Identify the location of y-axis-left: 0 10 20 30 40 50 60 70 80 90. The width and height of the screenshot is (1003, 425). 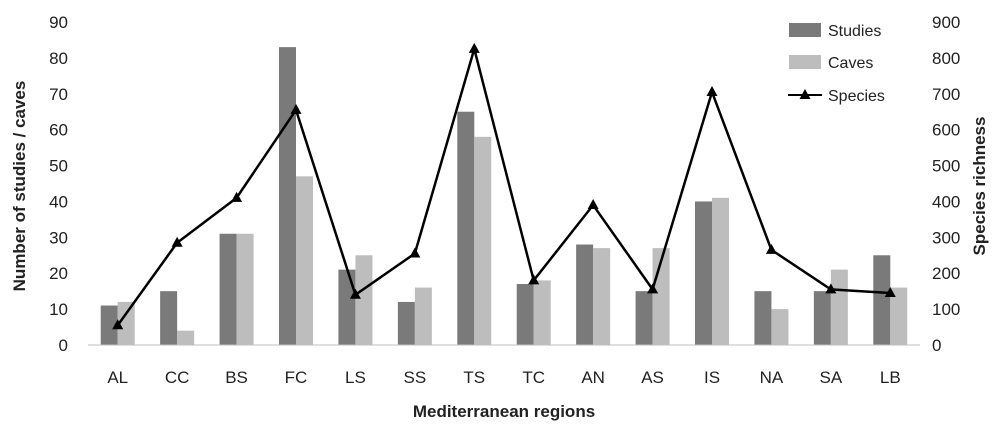
(58, 184).